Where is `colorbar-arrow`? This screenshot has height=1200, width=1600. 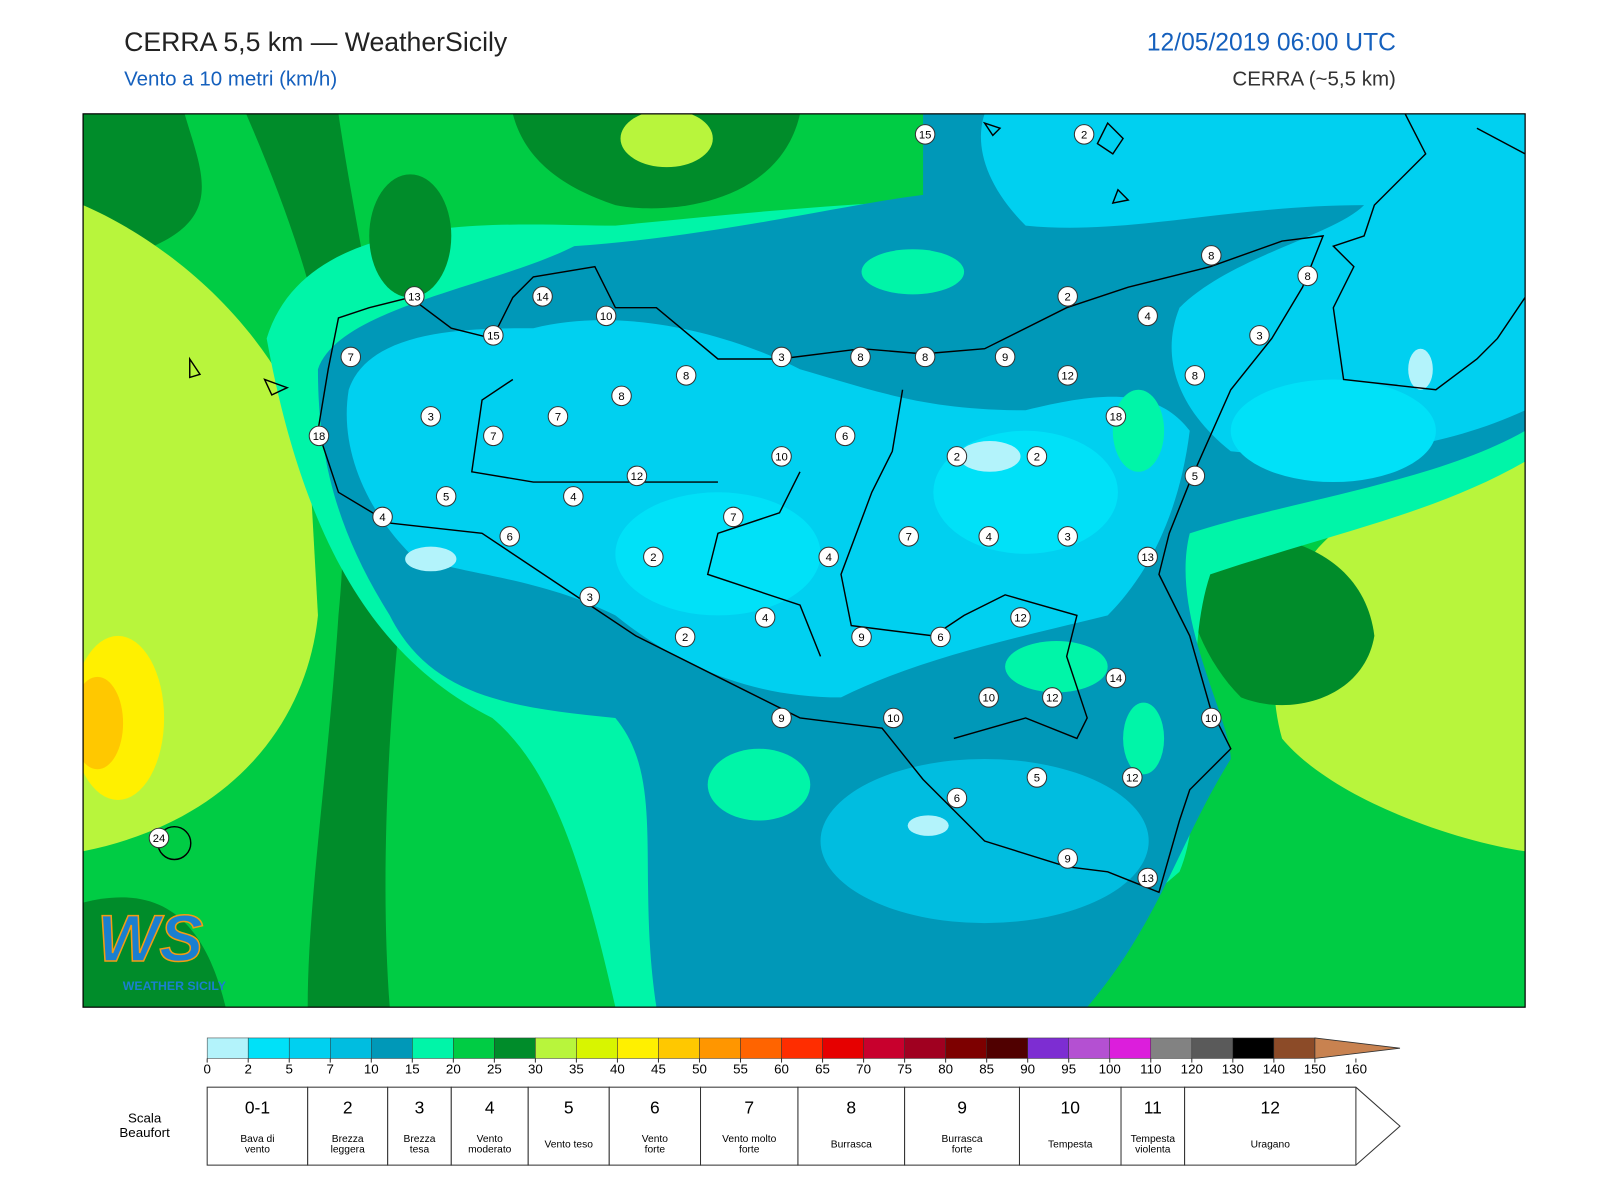
colorbar-arrow is located at coordinates (1357, 1048).